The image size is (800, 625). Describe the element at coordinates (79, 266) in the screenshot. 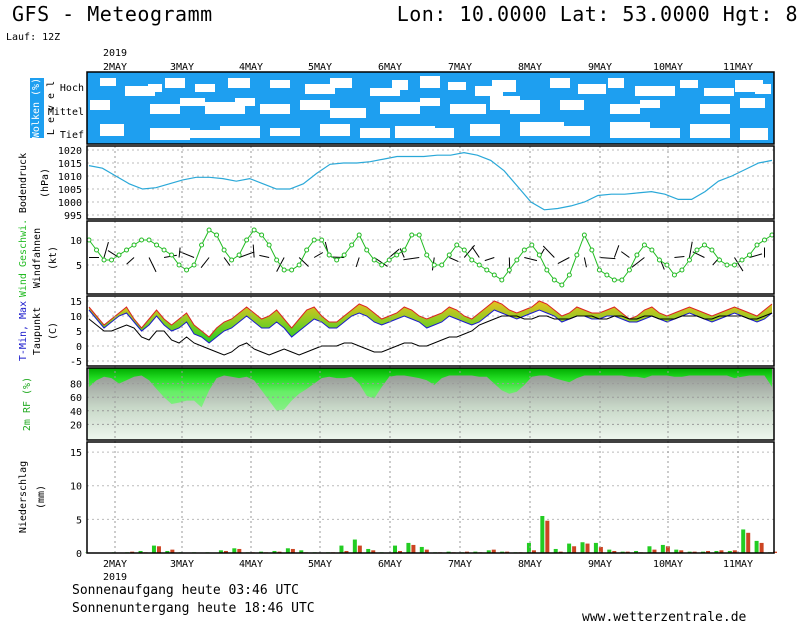

I see `wind-tick-label: 5` at that location.